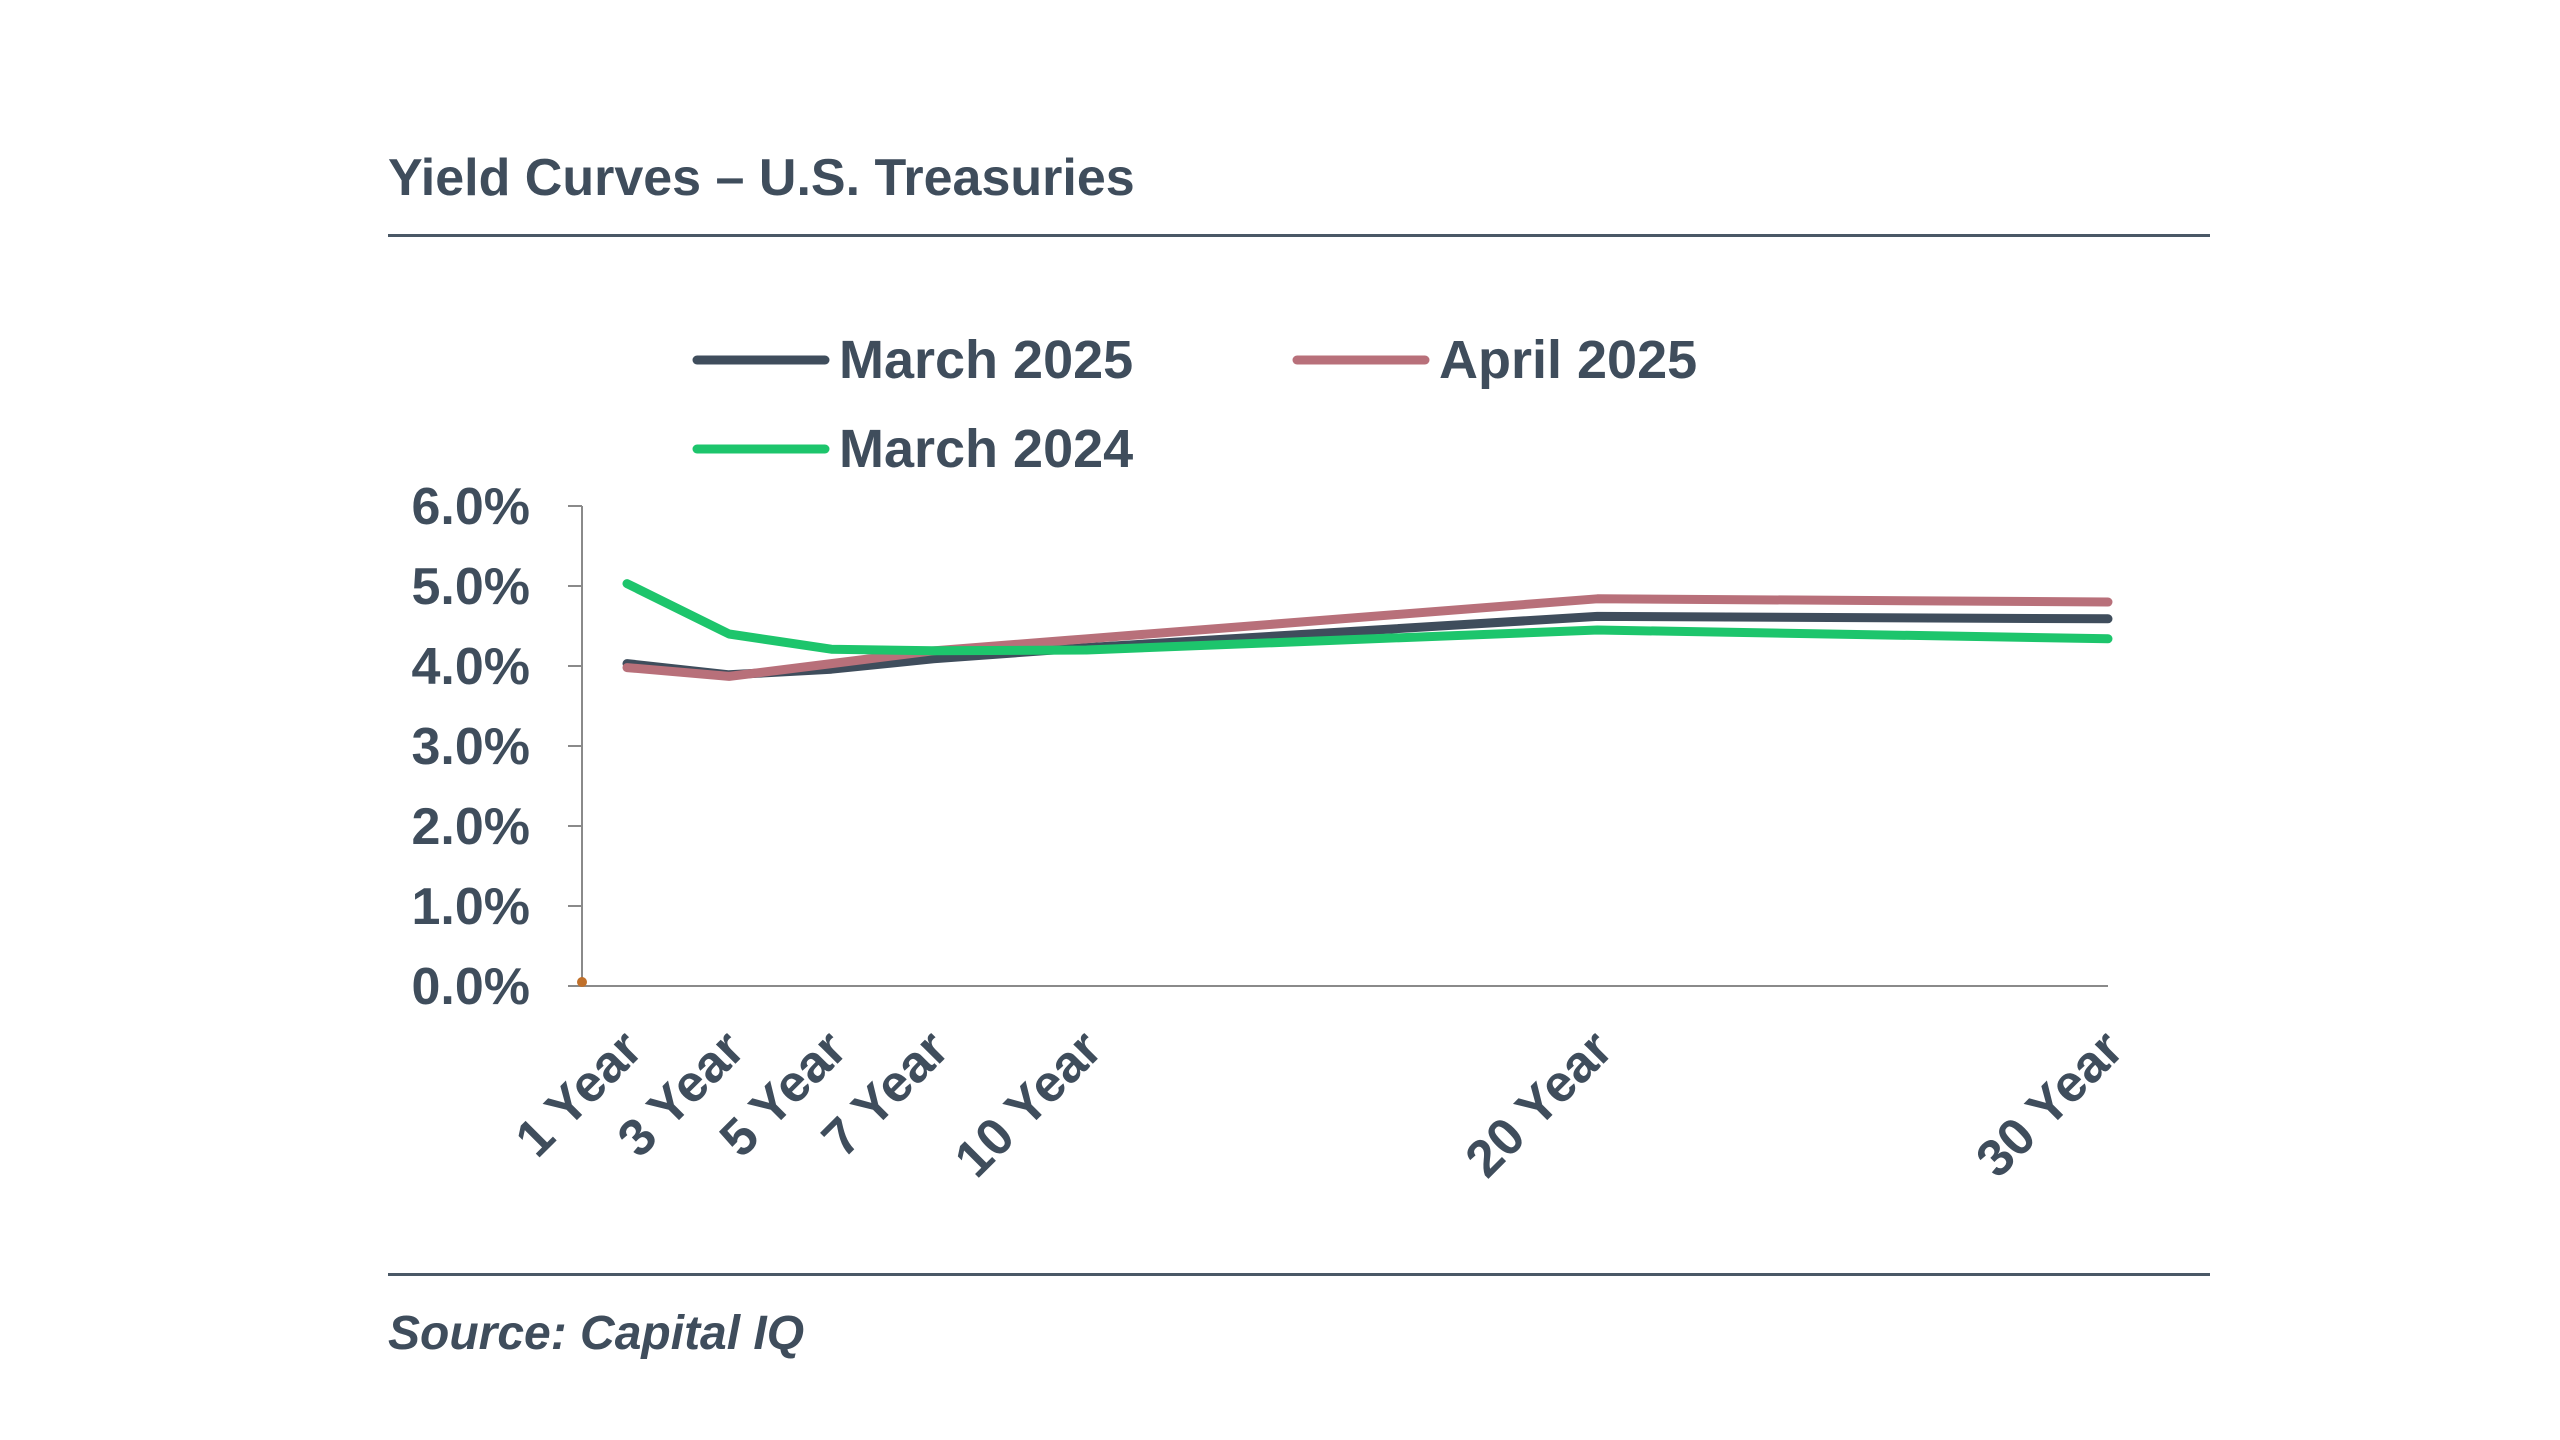  What do you see at coordinates (1568, 360) in the screenshot?
I see `legend-label: April 2025` at bounding box center [1568, 360].